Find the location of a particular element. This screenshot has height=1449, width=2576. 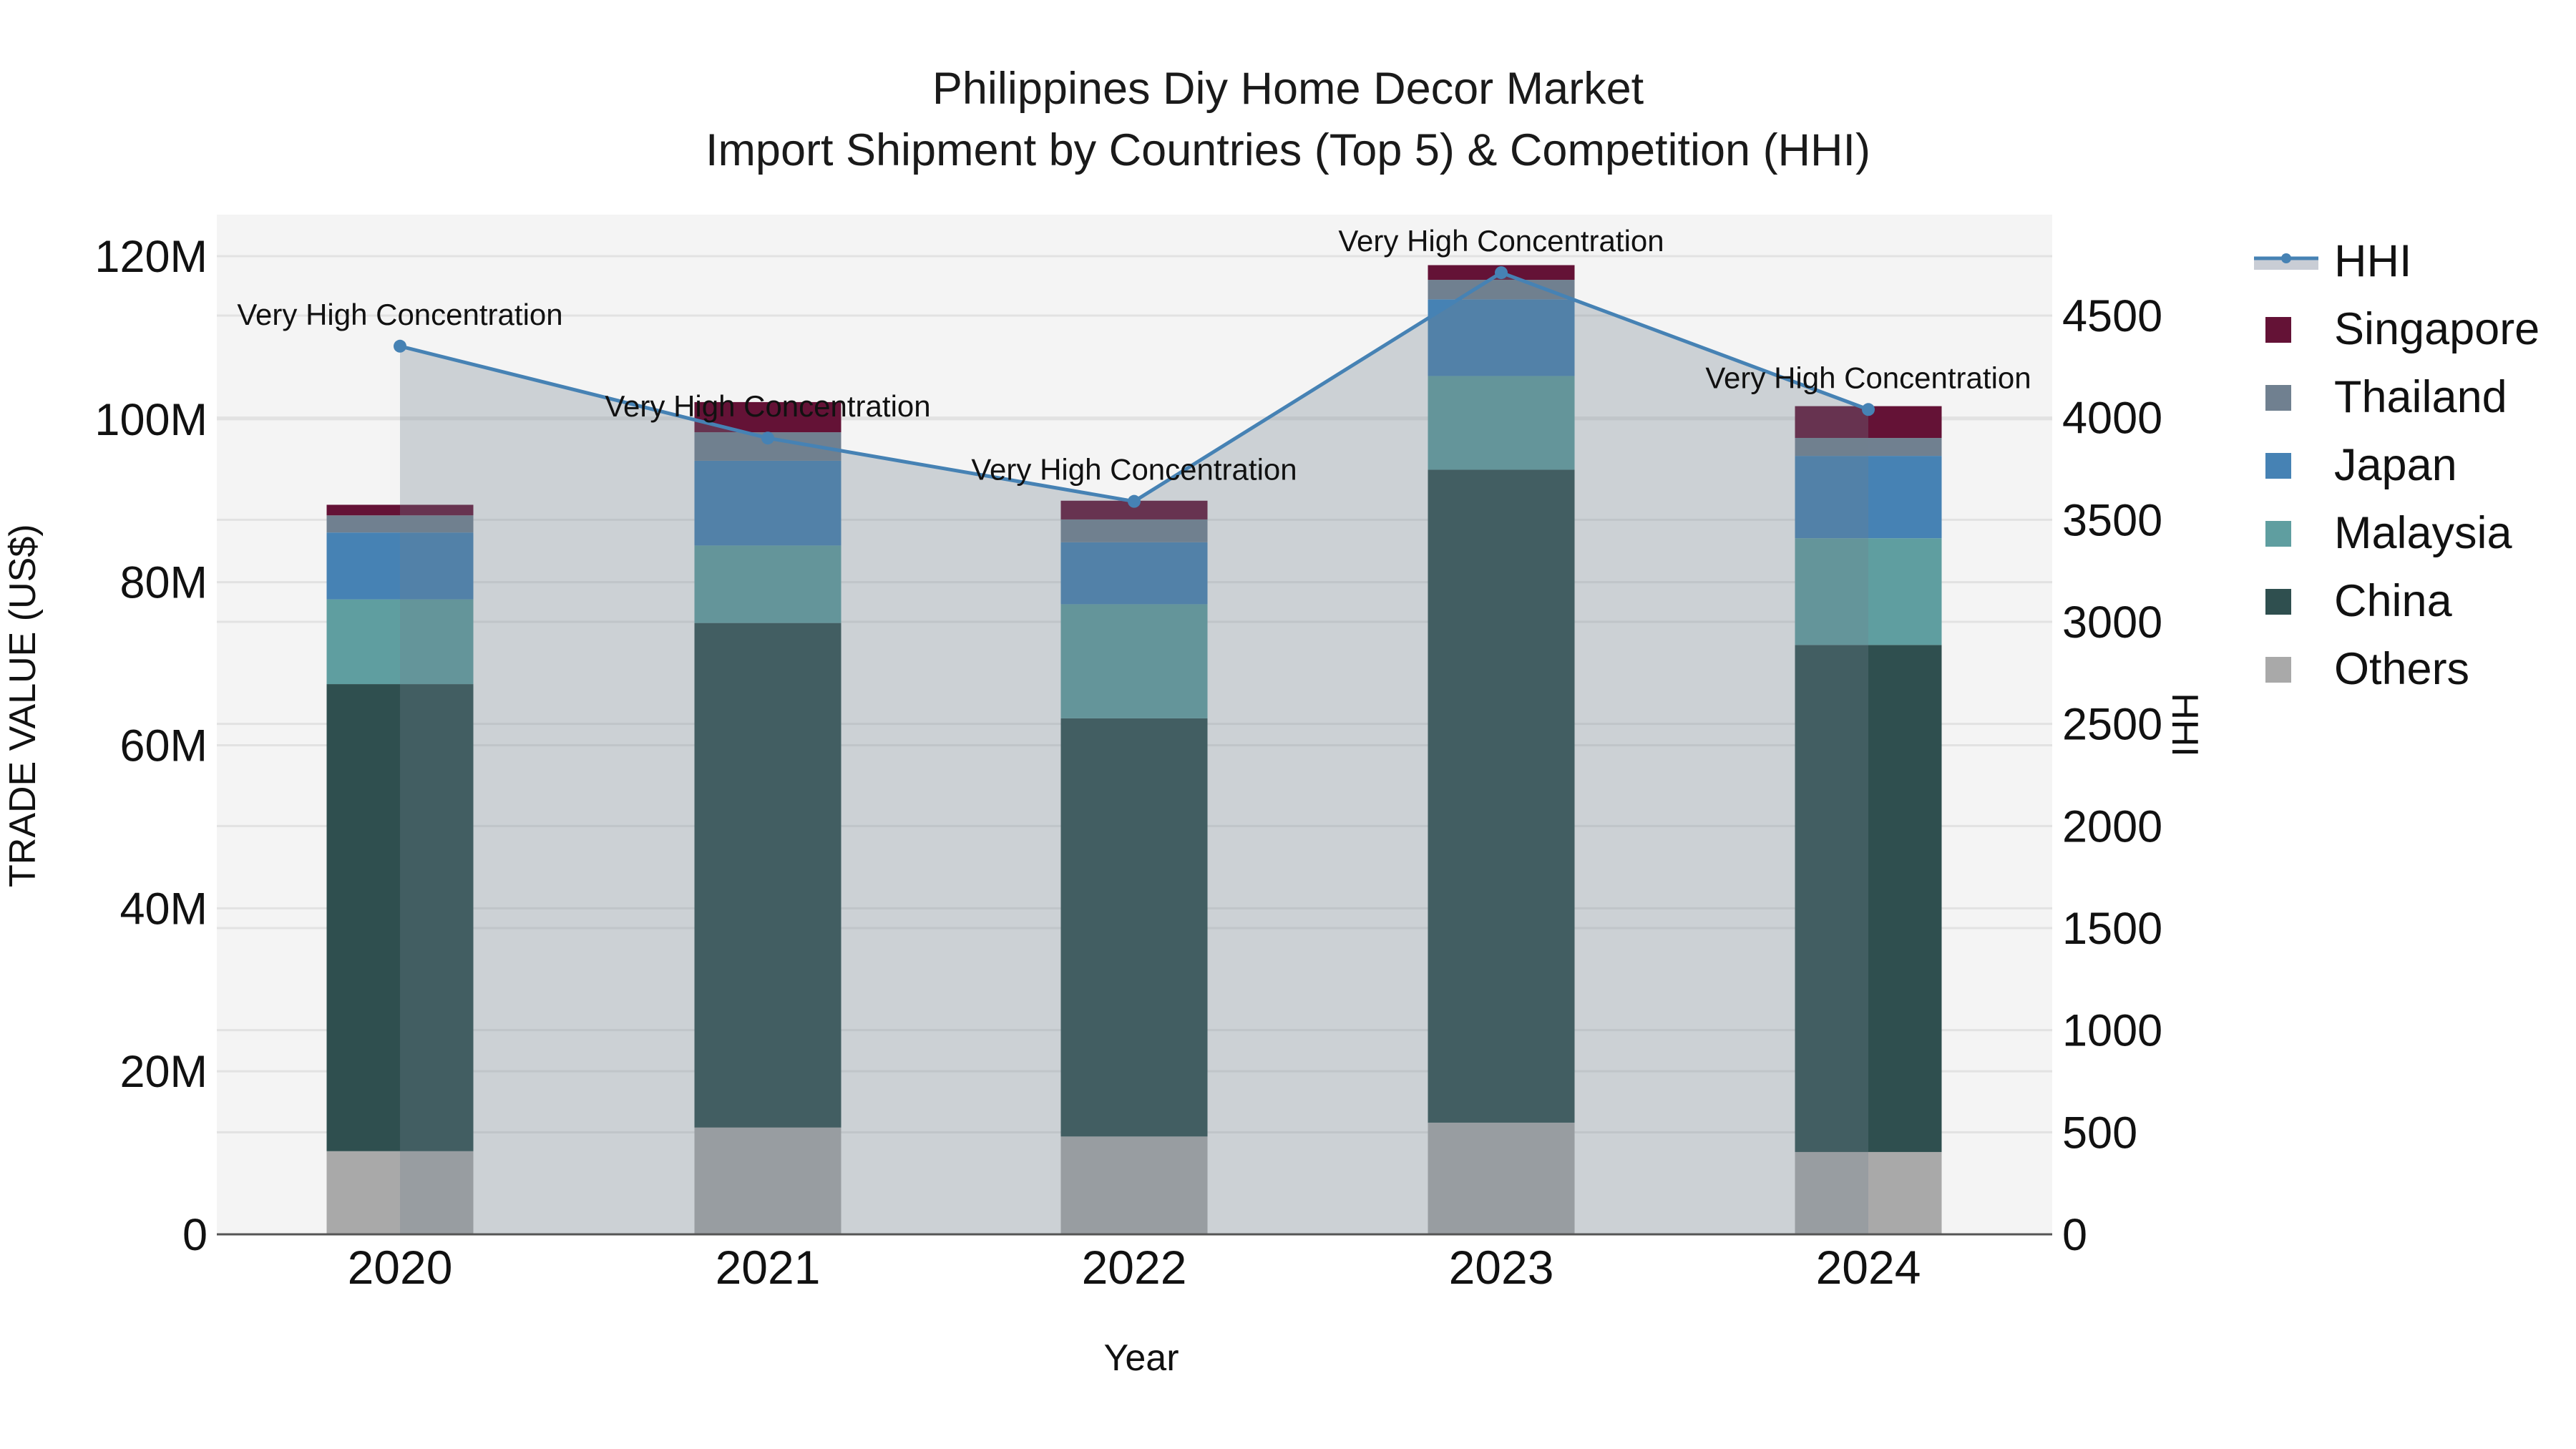

bar-segment-thailand-2024 is located at coordinates (1868, 447).